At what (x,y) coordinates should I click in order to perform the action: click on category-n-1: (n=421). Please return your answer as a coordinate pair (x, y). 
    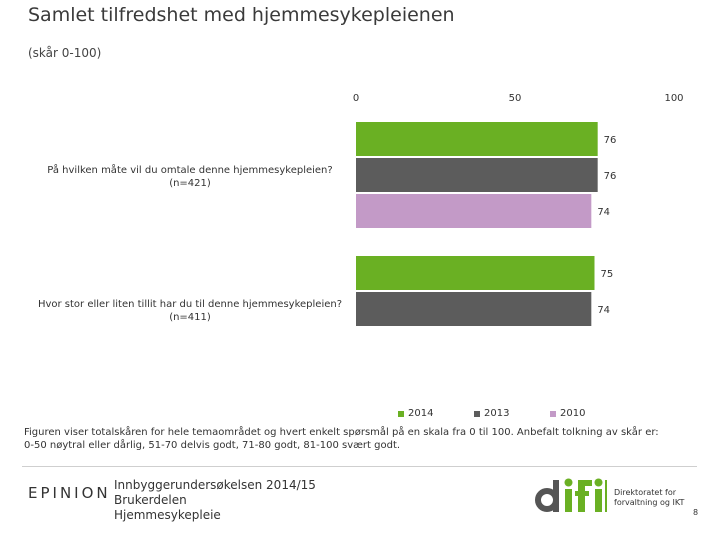
    Looking at the image, I should click on (190, 183).